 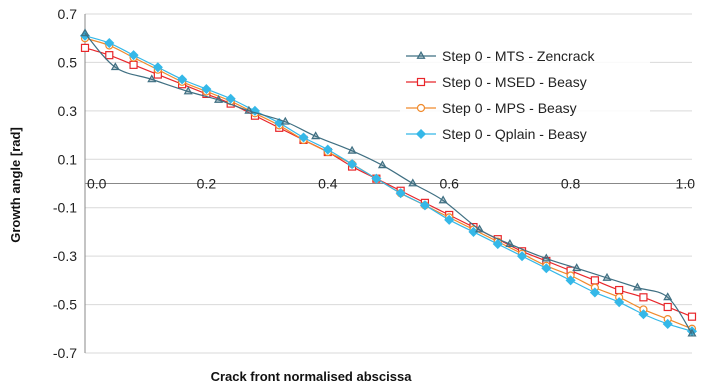 I want to click on x-tick-labels: 0.0 0.2 0.4 0.6 0.8 1.0, so click(x=391, y=184).